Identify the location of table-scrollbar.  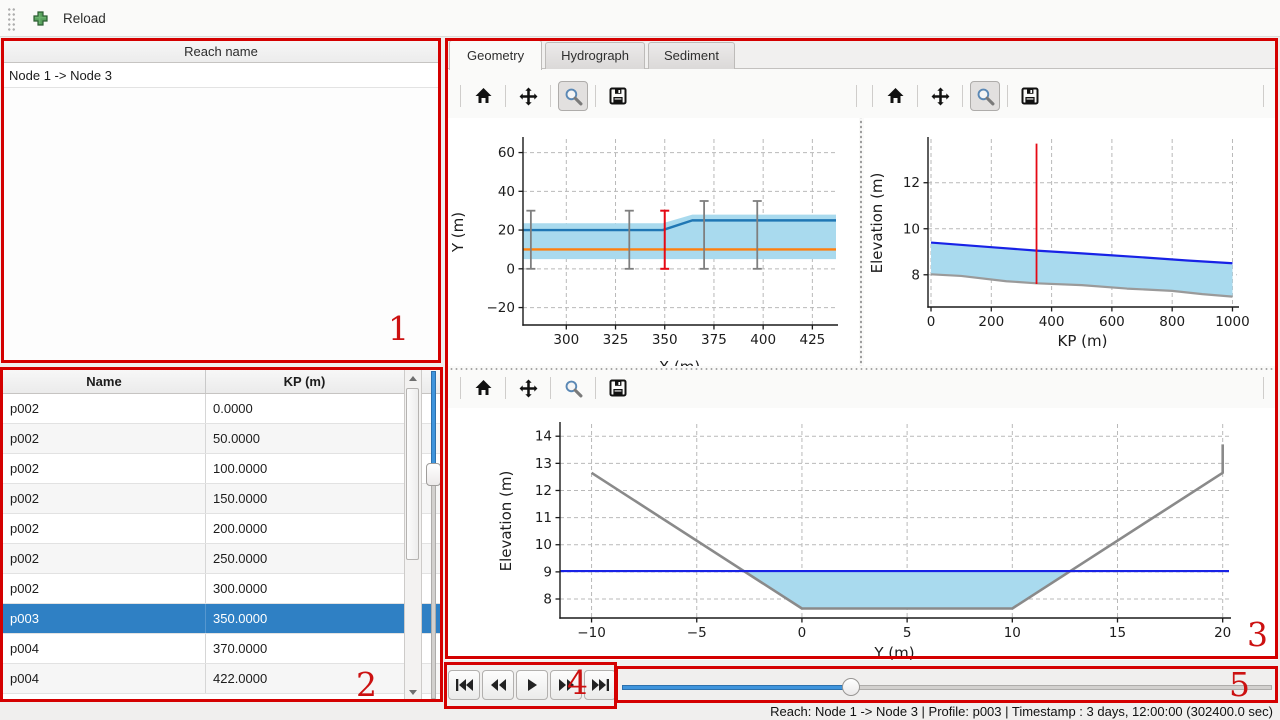
(413, 535).